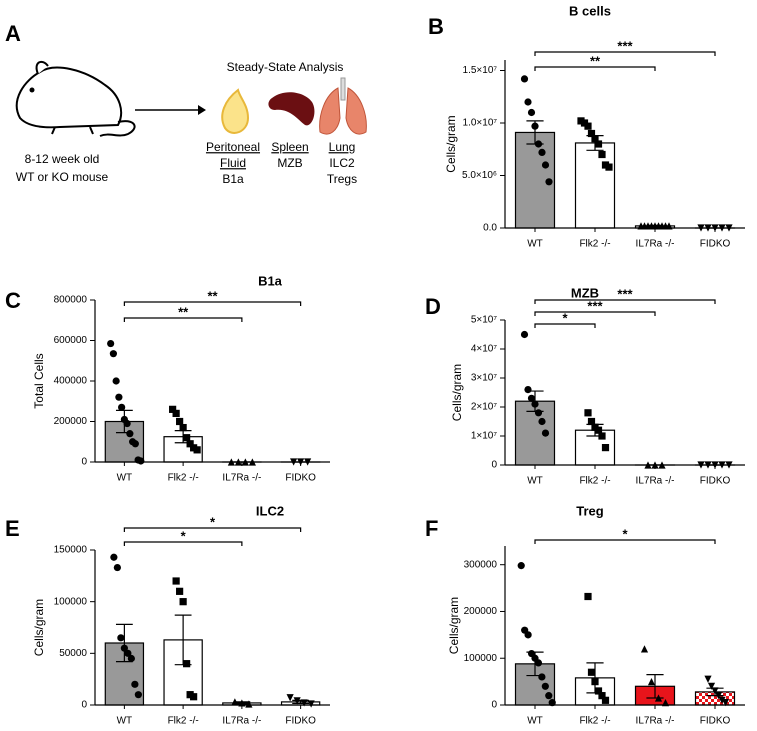 The height and width of the screenshot is (731, 757). What do you see at coordinates (342, 179) in the screenshot?
I see `cell-type: Tregs` at bounding box center [342, 179].